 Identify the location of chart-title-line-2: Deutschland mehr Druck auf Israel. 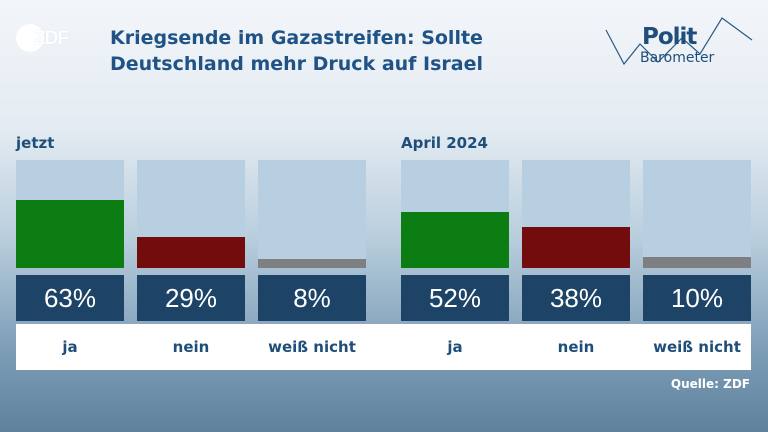
(297, 64).